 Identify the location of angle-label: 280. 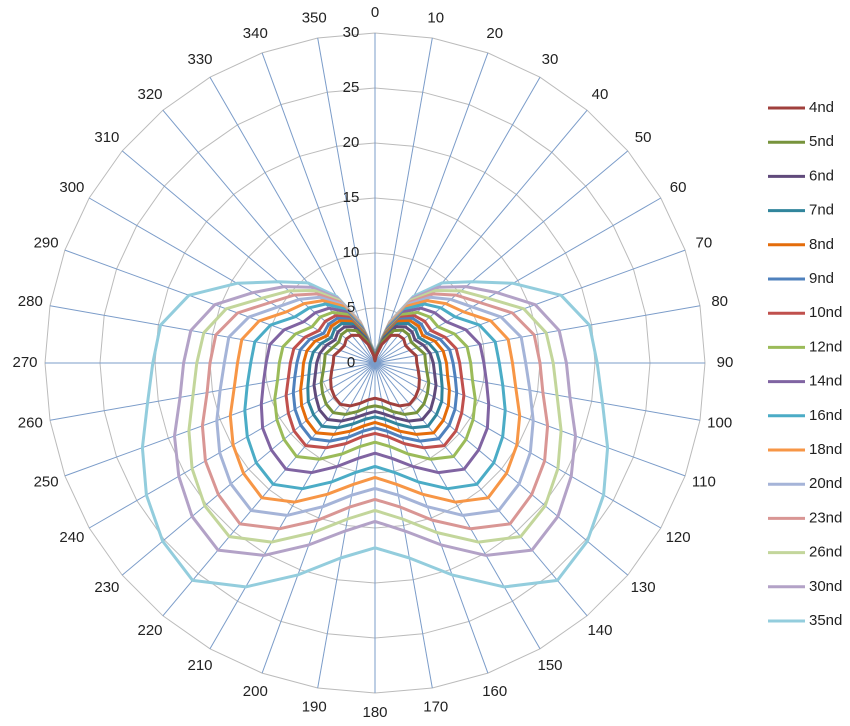
(30, 301).